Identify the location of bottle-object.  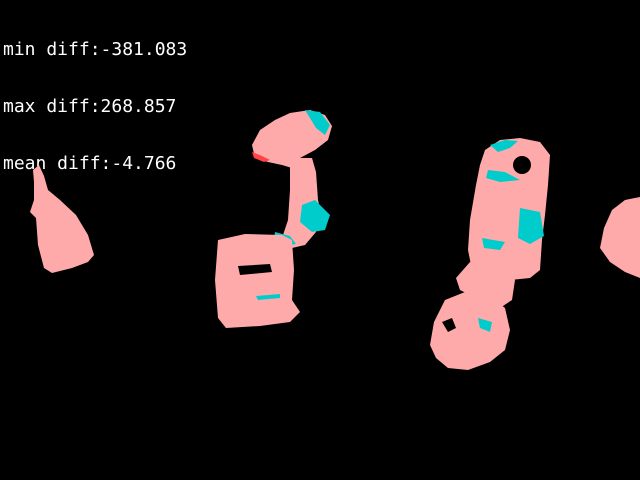
(62, 219).